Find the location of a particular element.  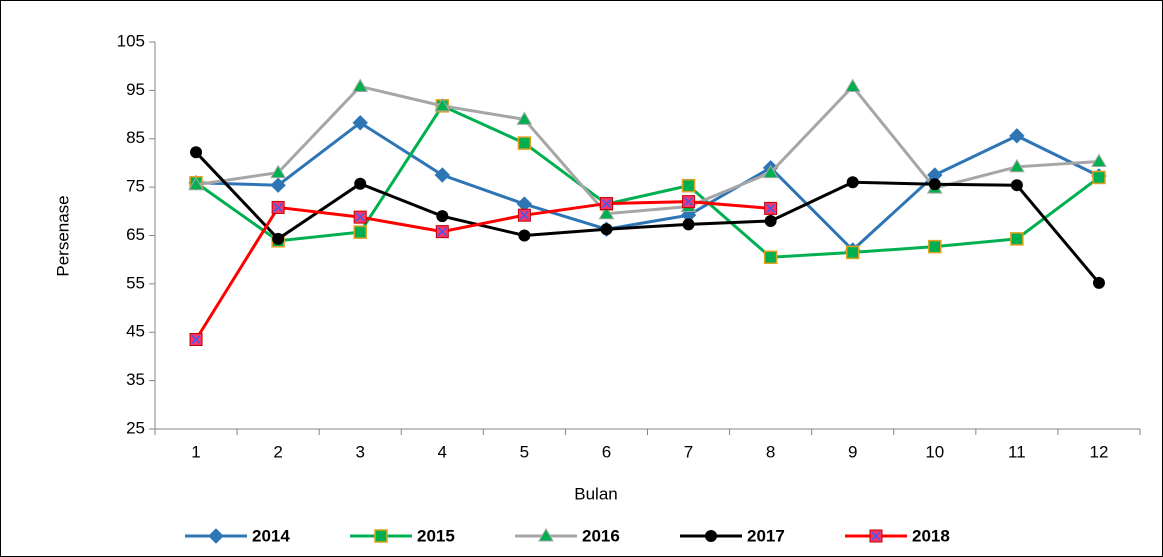

x-tick-label: 12 is located at coordinates (1098, 451).